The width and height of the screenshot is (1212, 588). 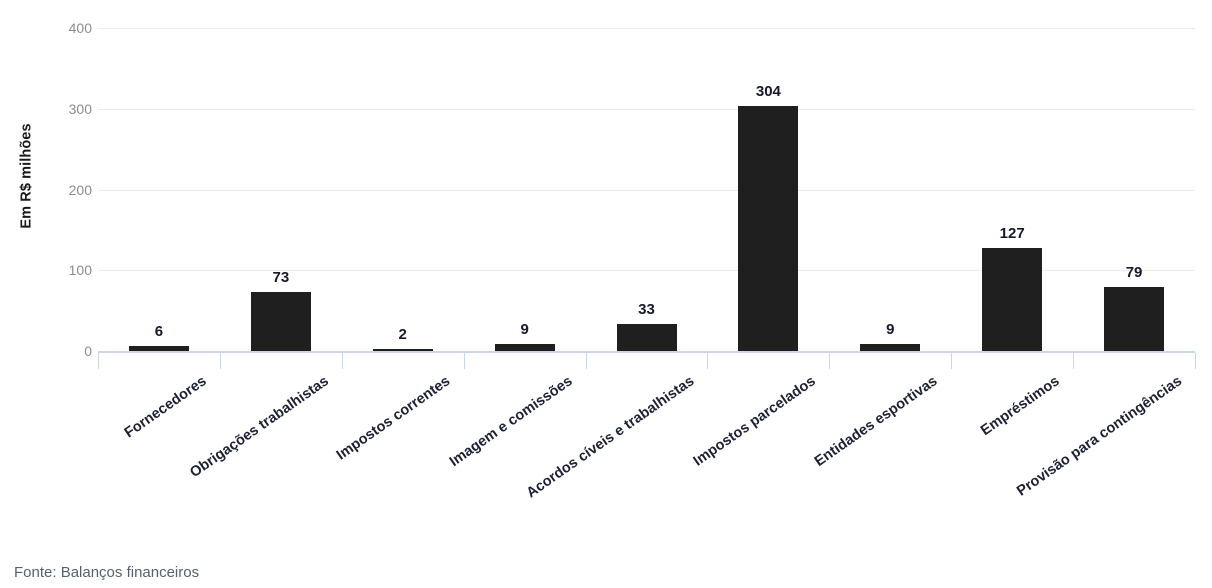 What do you see at coordinates (876, 421) in the screenshot?
I see `x-axis-category-label-text: Entidades esportivas` at bounding box center [876, 421].